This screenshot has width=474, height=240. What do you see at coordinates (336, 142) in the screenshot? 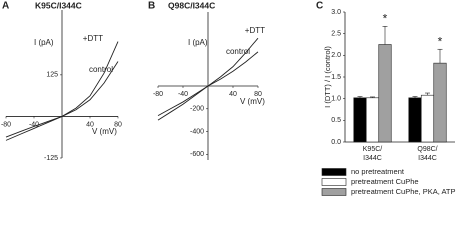
I see `y-tick-label: 0.0` at bounding box center [336, 142].